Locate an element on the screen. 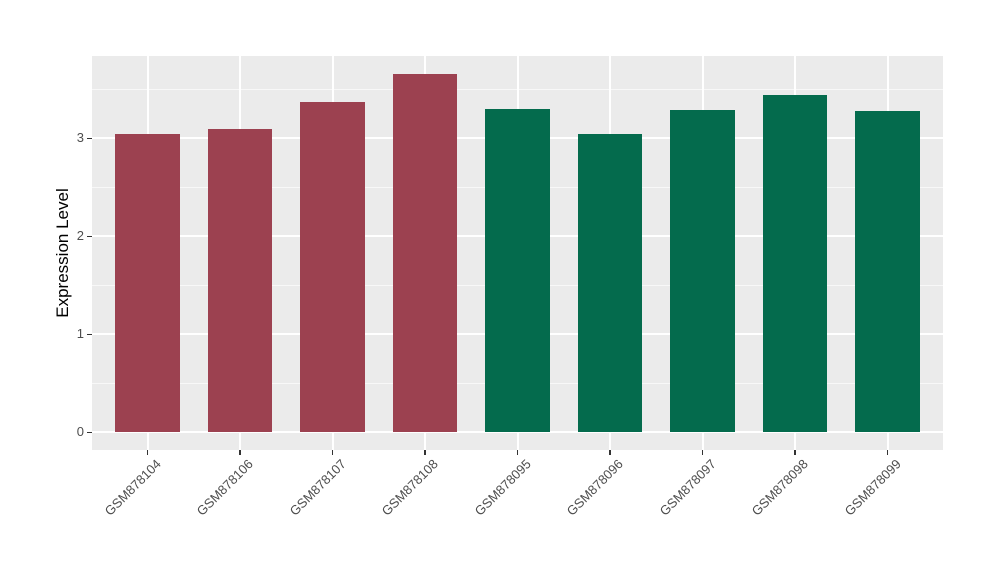 This screenshot has width=1000, height=580. x-tick-label: GSM878096 is located at coordinates (594, 487).